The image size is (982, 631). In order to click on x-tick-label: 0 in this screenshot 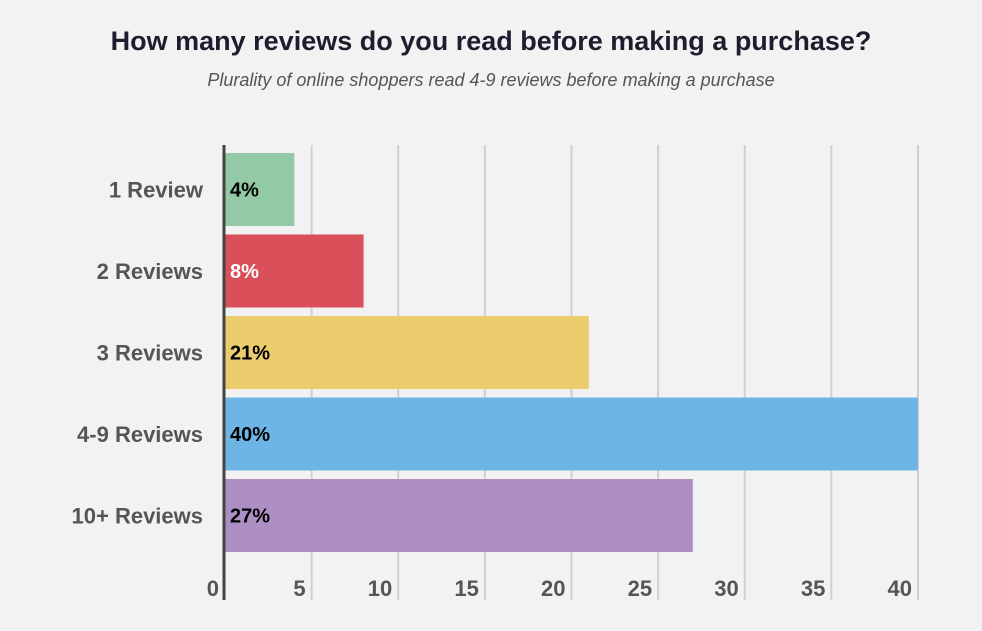, I will do `click(213, 588)`.